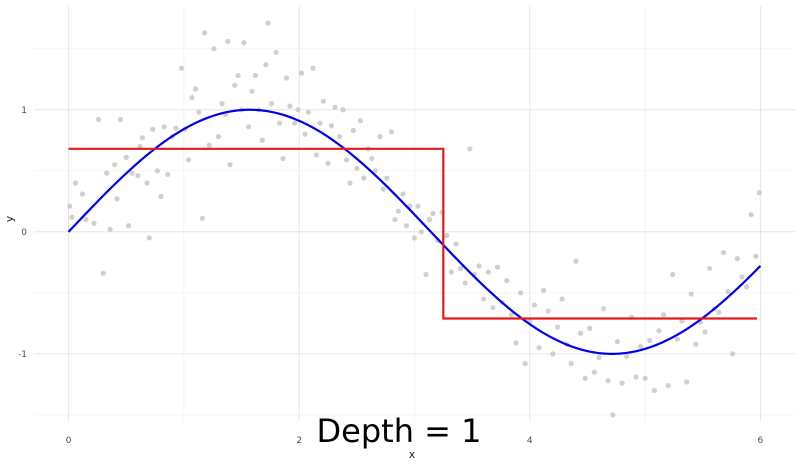  What do you see at coordinates (299, 441) in the screenshot?
I see `x-tick-label: 2` at bounding box center [299, 441].